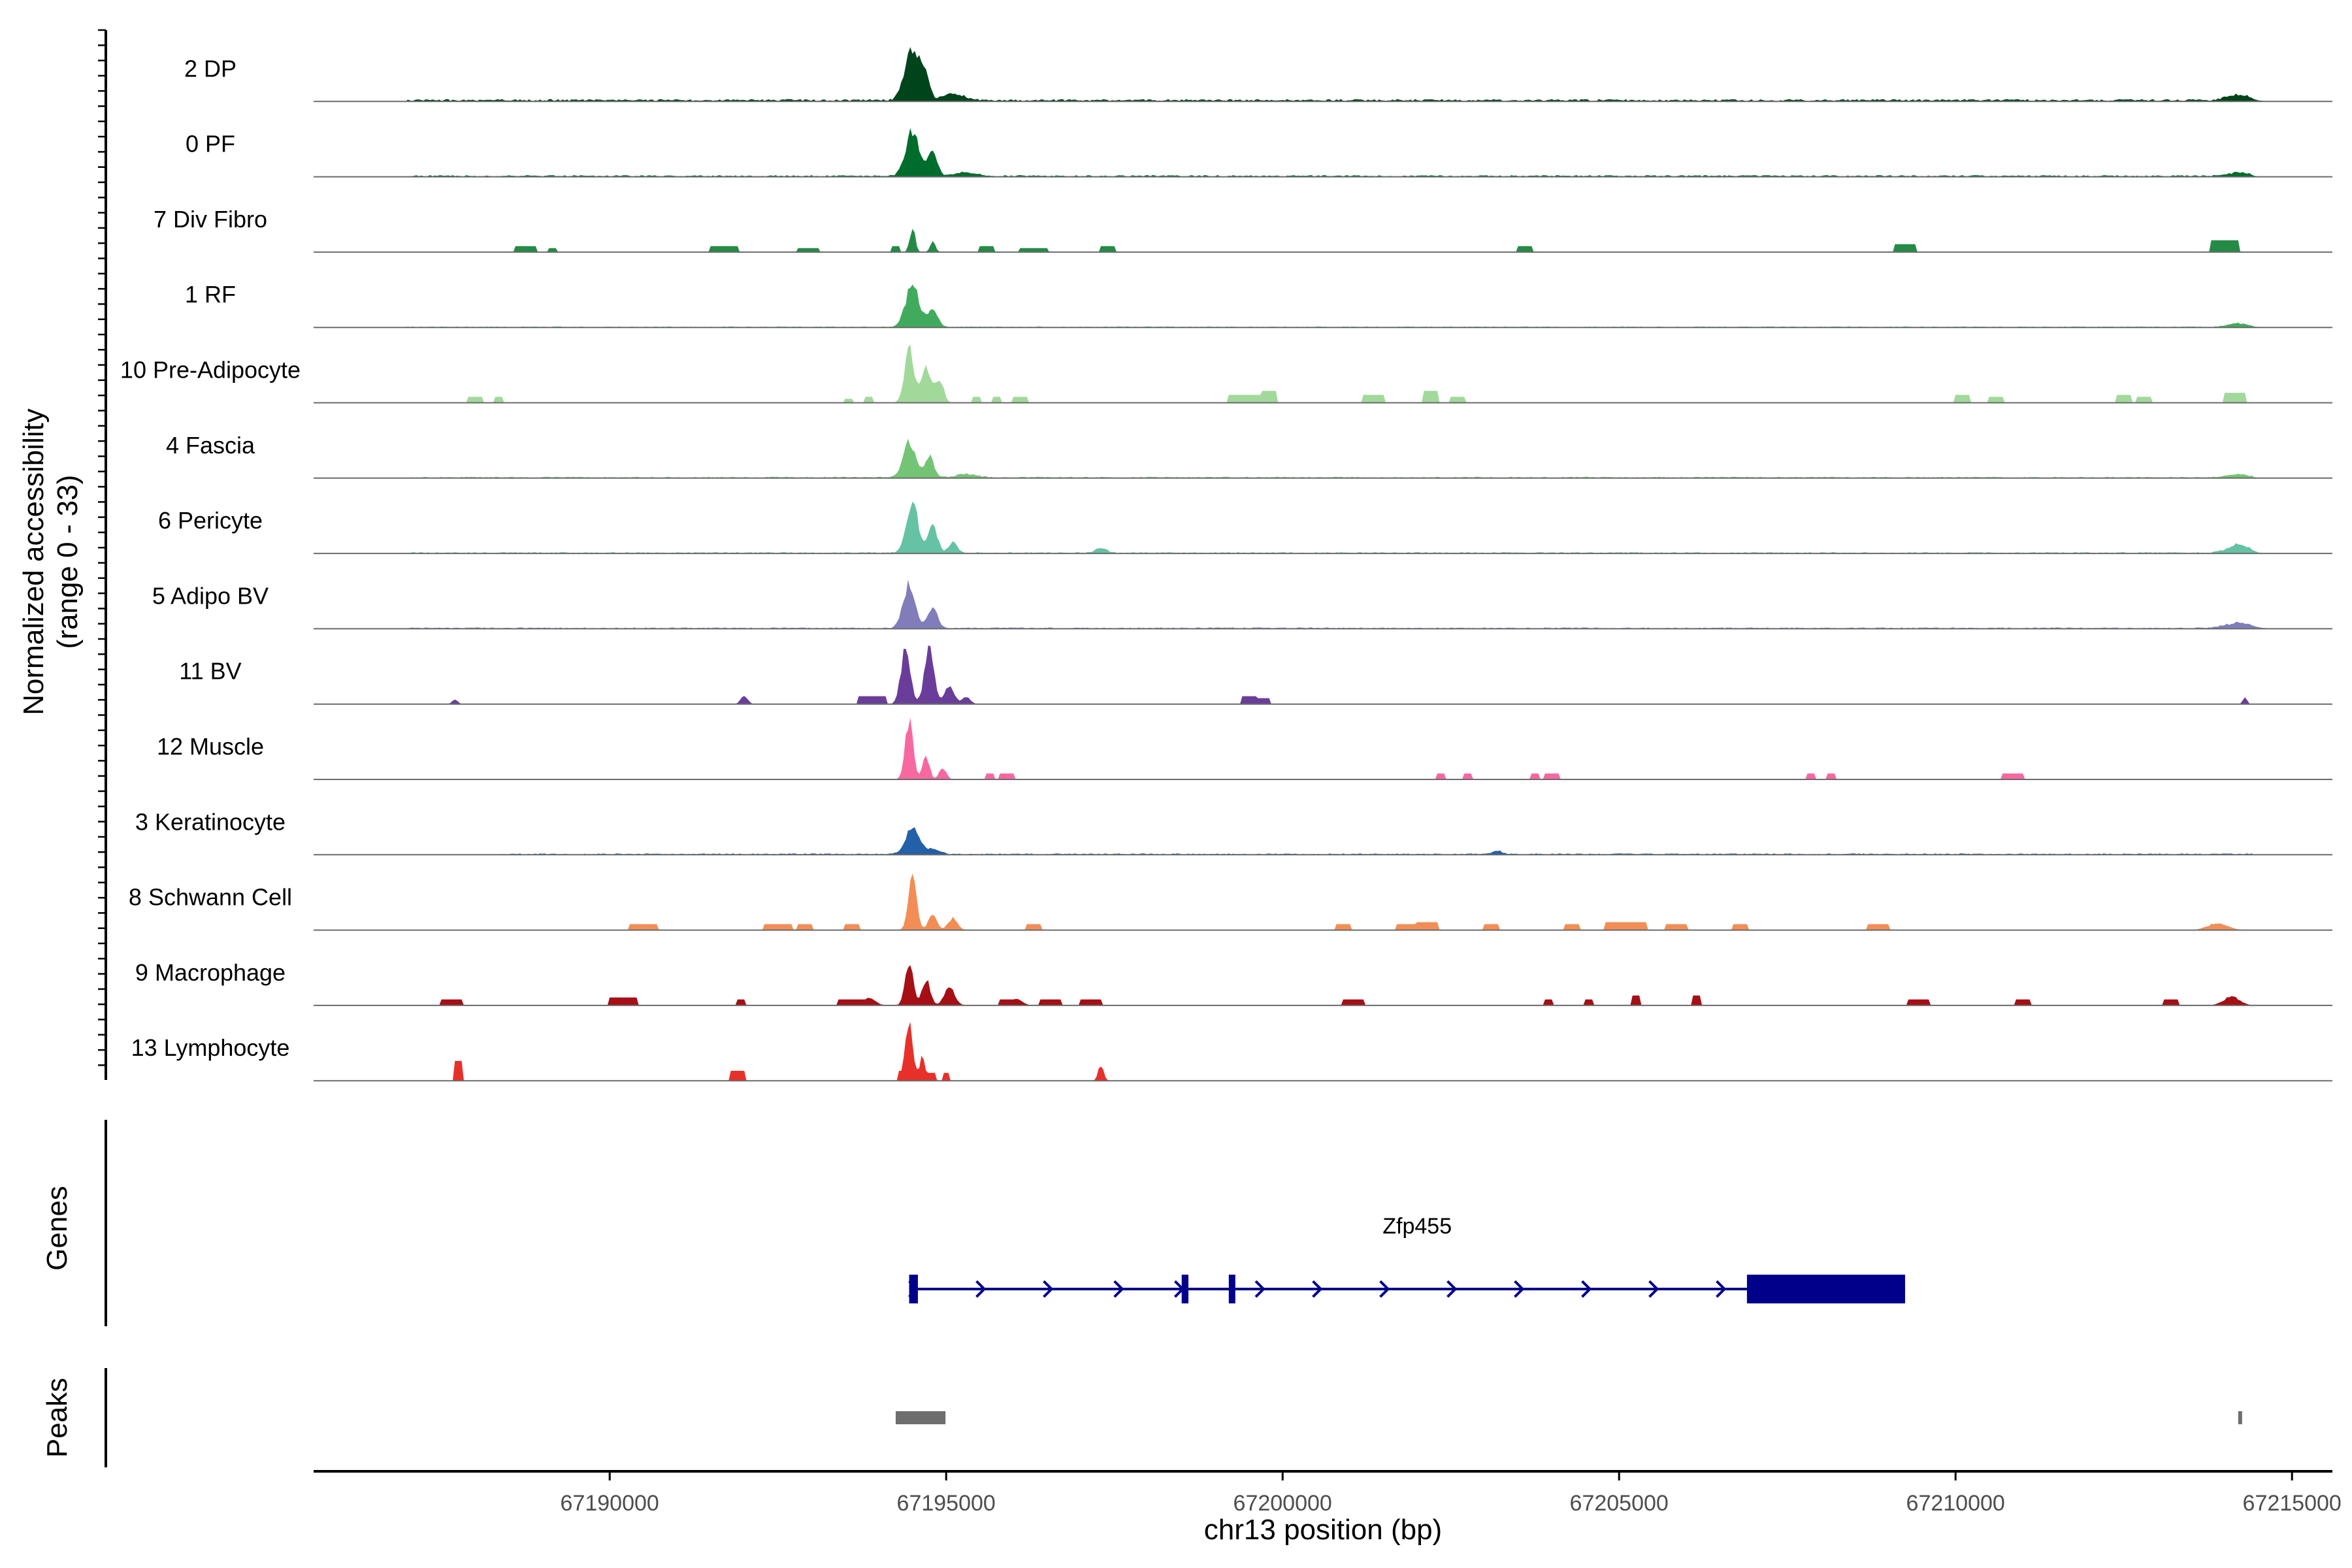 Image resolution: width=2352 pixels, height=1568 pixels. I want to click on track-12-muscle: 12 Muscle, so click(1244, 748).